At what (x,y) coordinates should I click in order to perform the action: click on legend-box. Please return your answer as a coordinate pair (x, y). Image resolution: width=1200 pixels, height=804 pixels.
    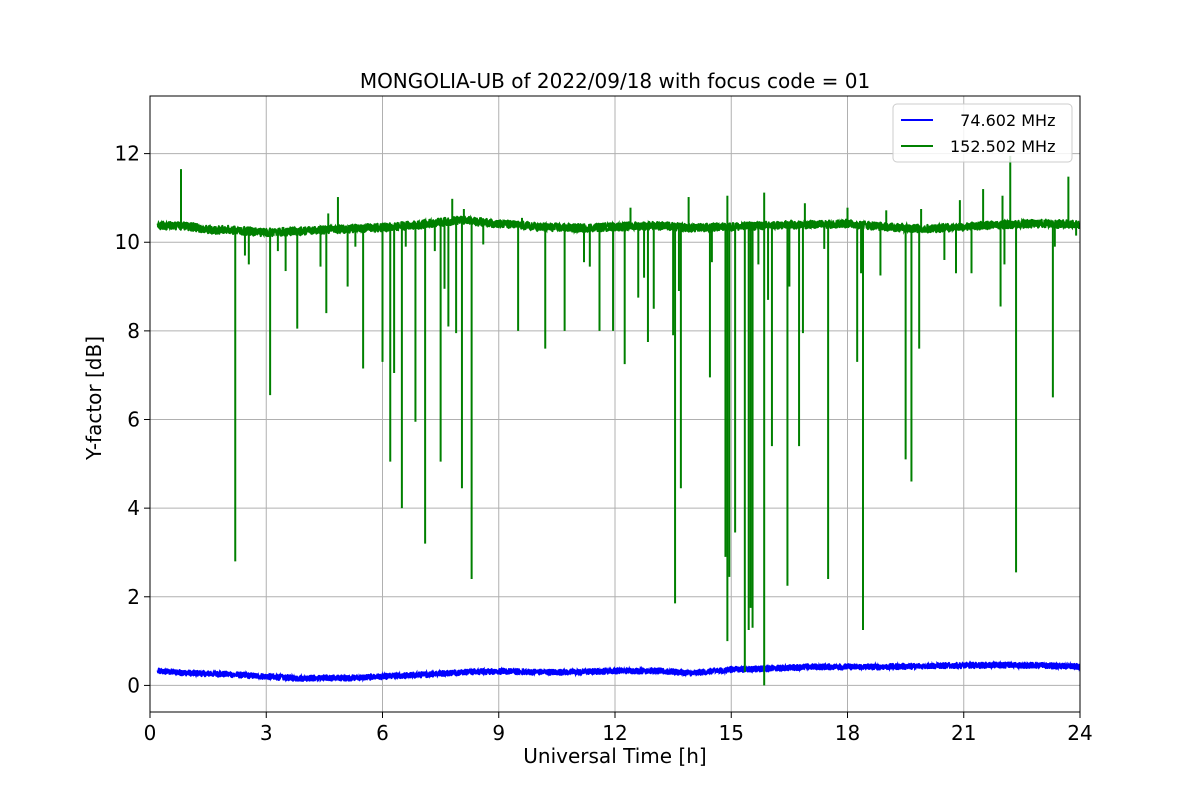
    Looking at the image, I should click on (982, 133).